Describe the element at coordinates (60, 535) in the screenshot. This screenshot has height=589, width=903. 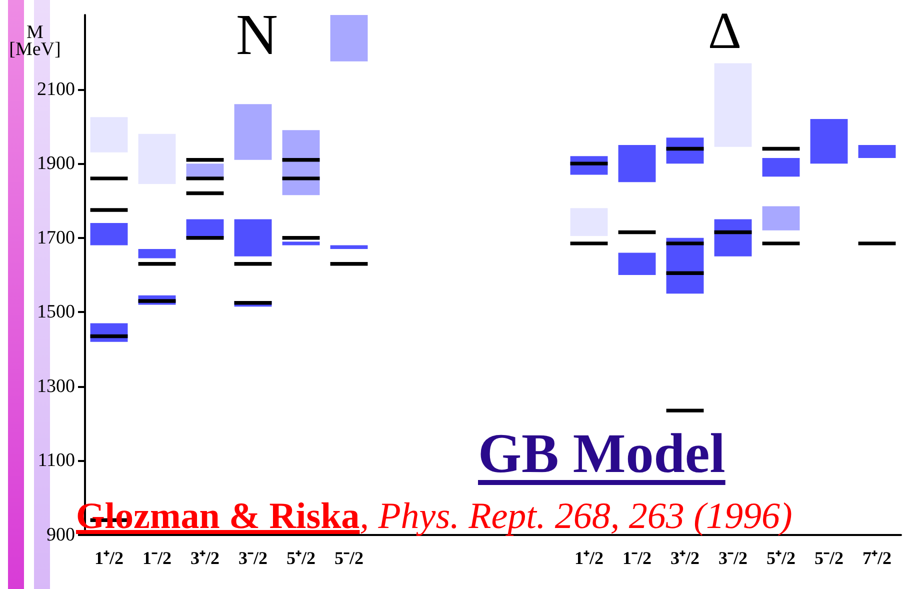
I see `y-tick-label: 900` at that location.